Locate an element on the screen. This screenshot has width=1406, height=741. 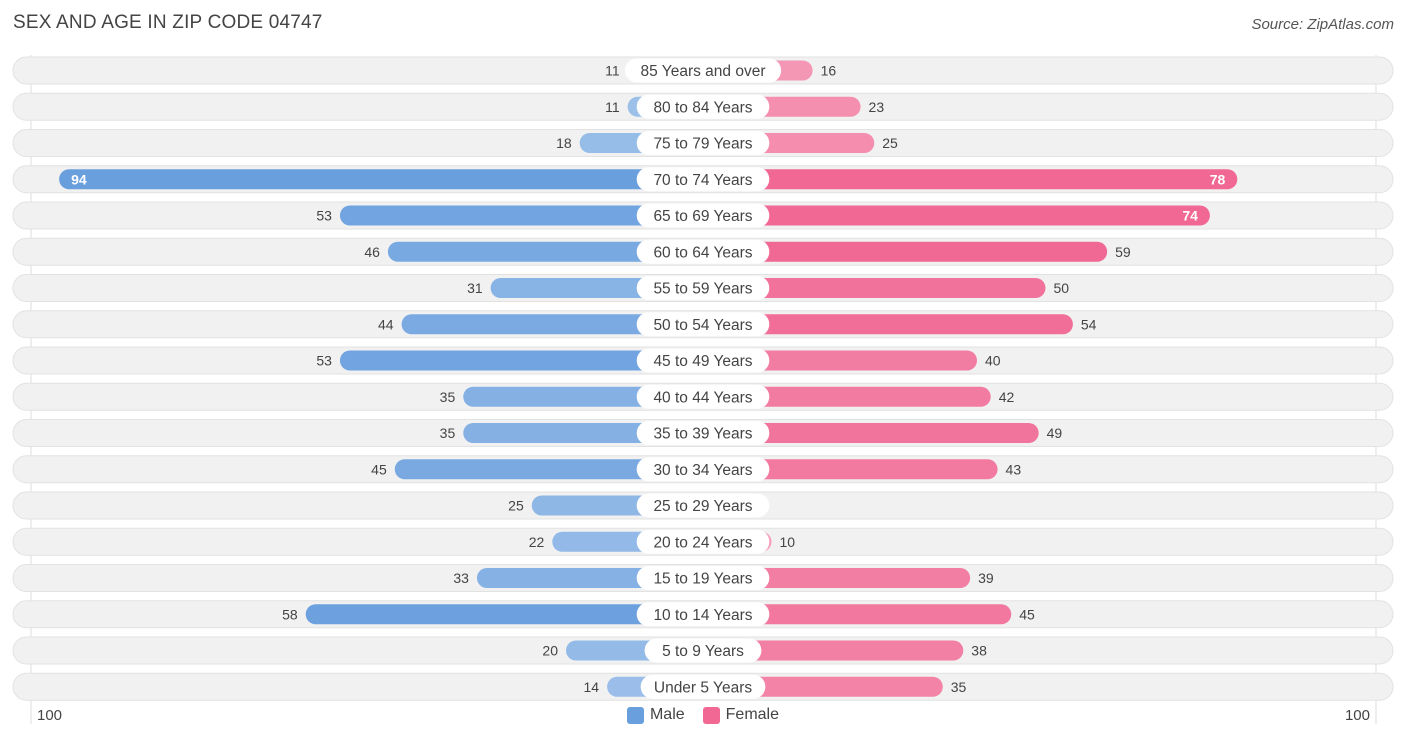
female-value-label: 35 is located at coordinates (959, 687).